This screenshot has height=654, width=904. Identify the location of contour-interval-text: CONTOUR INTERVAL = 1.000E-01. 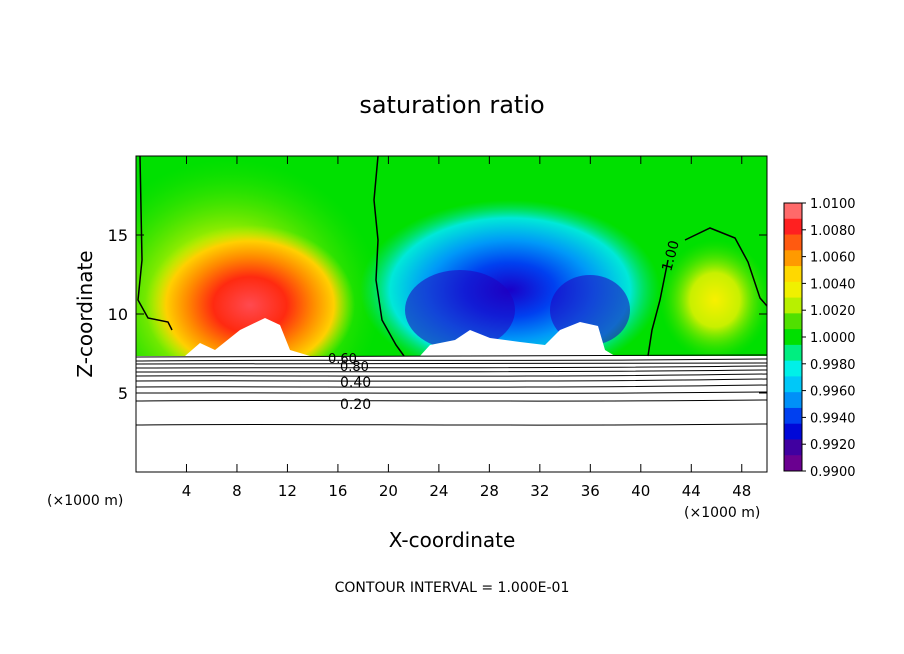
(452, 588).